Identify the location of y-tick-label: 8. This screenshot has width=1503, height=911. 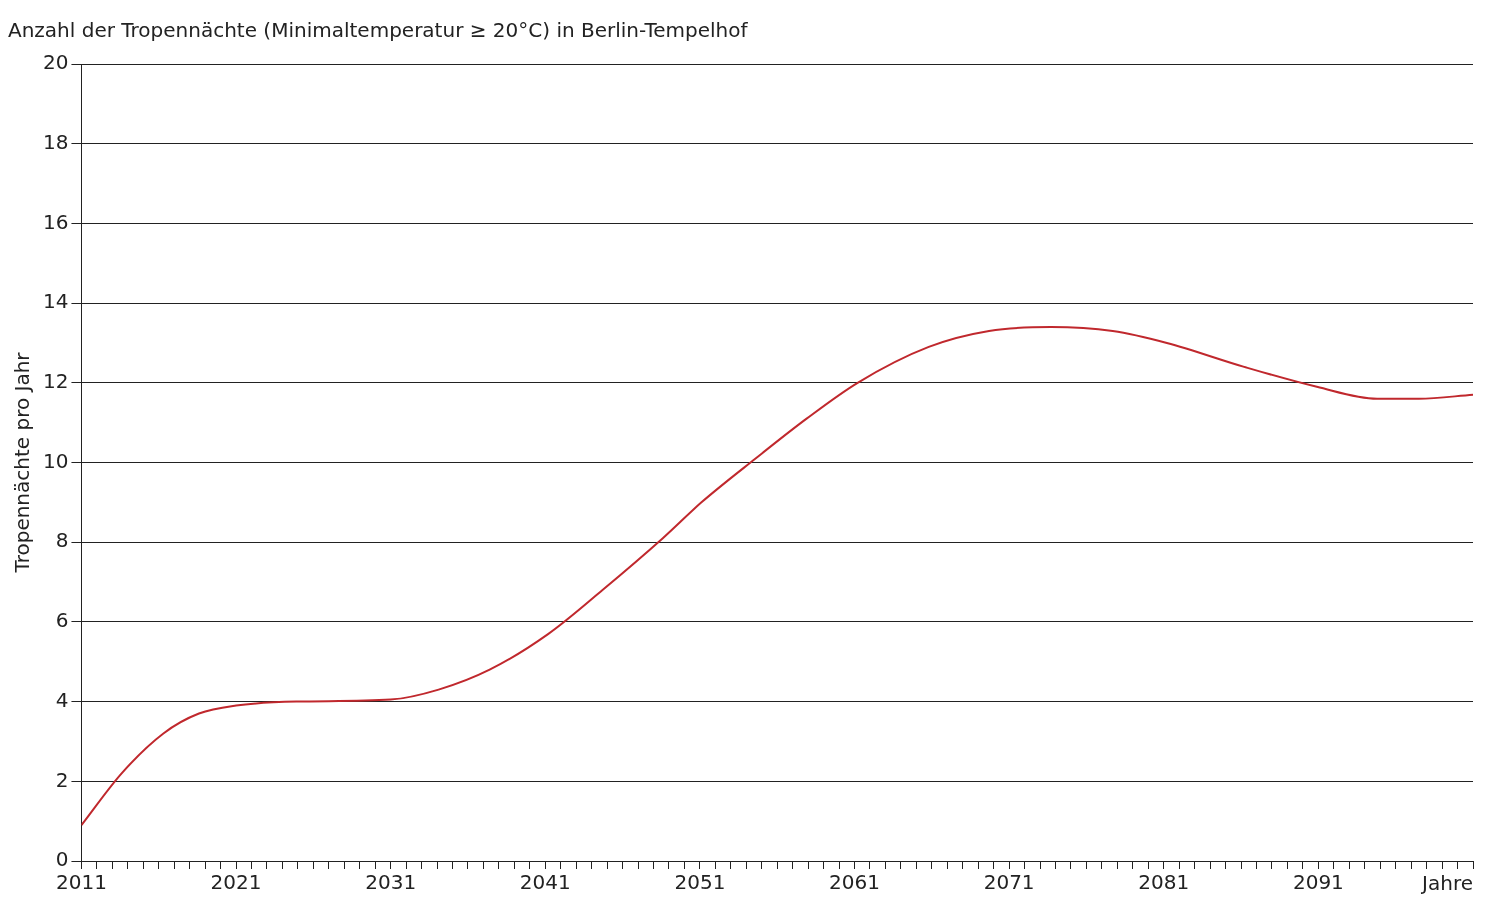
(62, 540).